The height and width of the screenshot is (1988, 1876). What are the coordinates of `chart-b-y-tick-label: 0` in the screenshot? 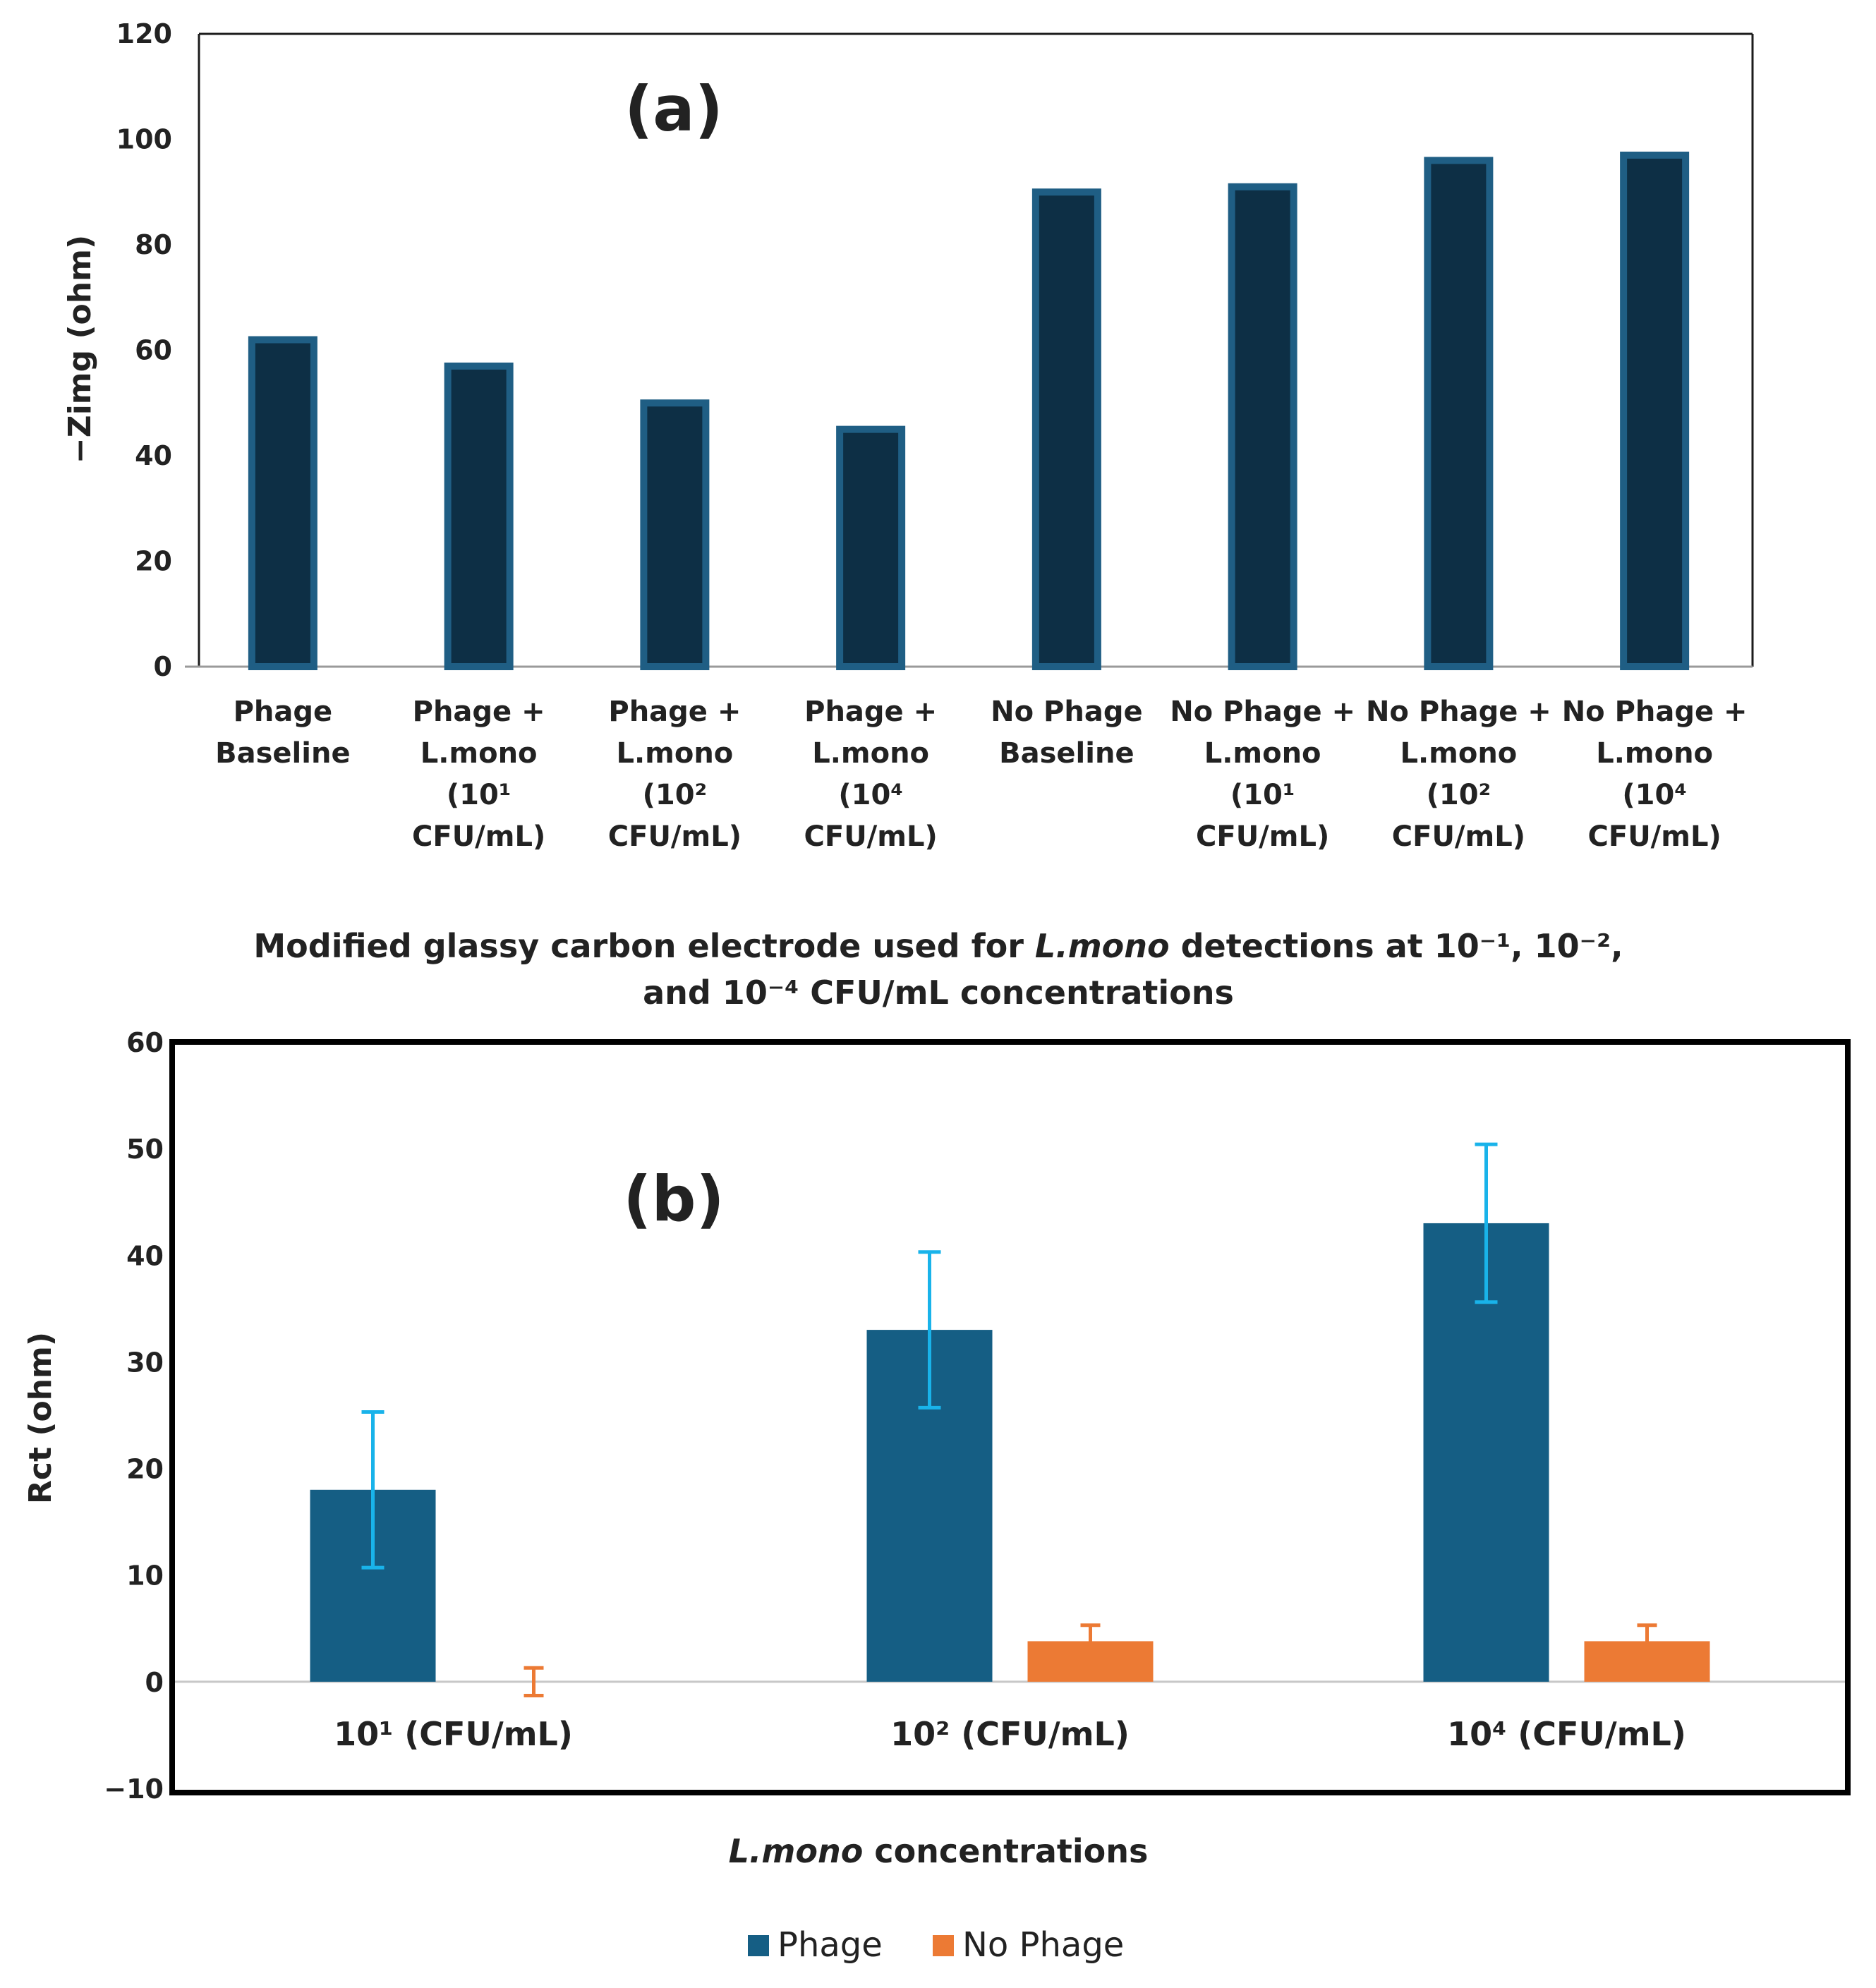 It's located at (154, 1682).